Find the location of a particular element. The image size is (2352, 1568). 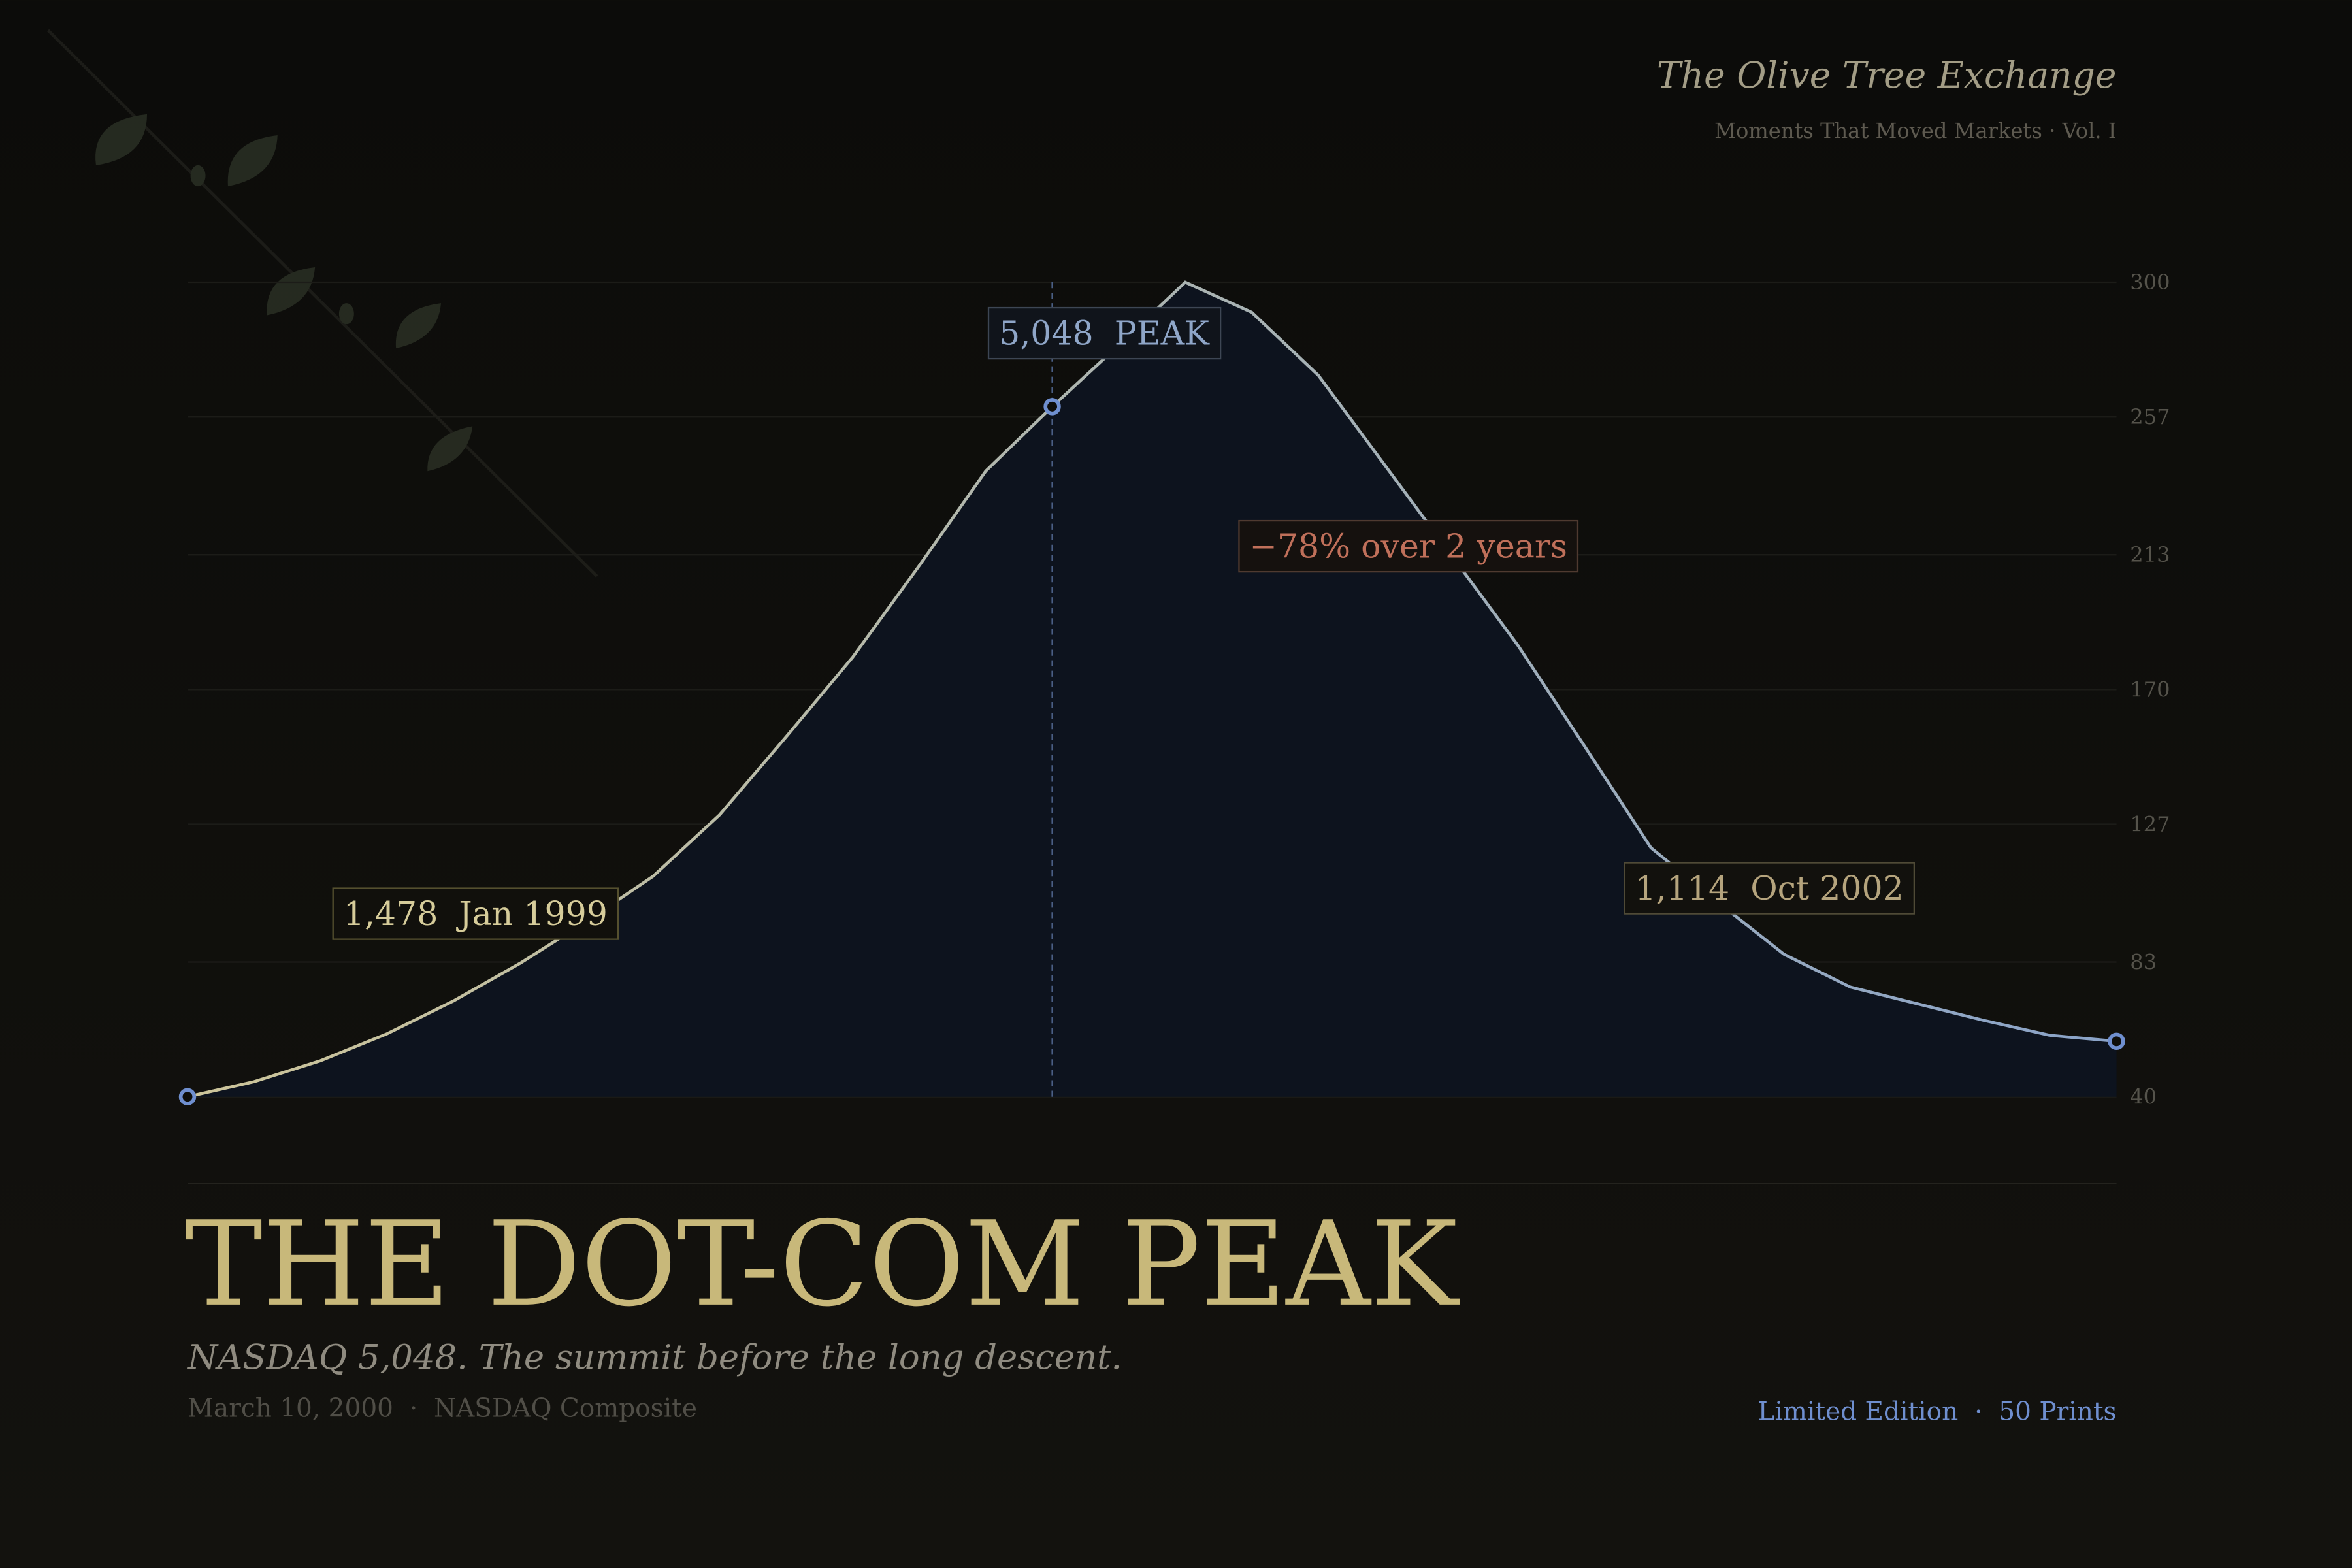

date-line: March 10, 2000 · NASDAQ Composite is located at coordinates (442, 1409).